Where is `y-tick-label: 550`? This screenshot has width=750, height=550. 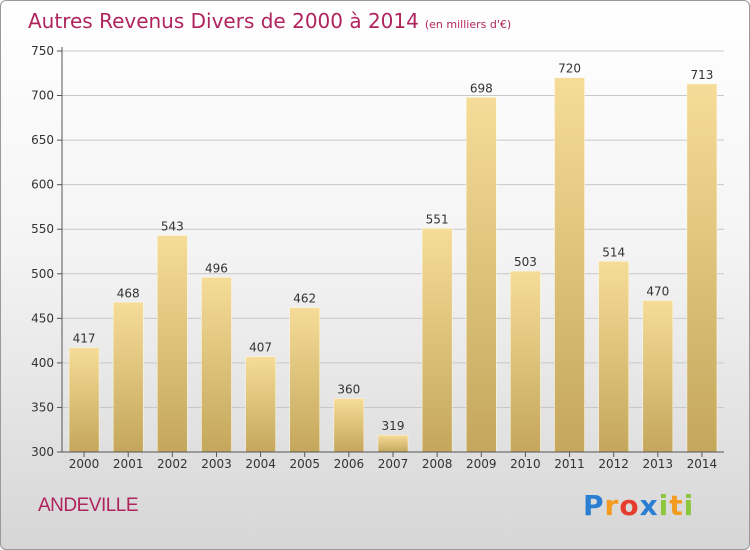 y-tick-label: 550 is located at coordinates (42, 229).